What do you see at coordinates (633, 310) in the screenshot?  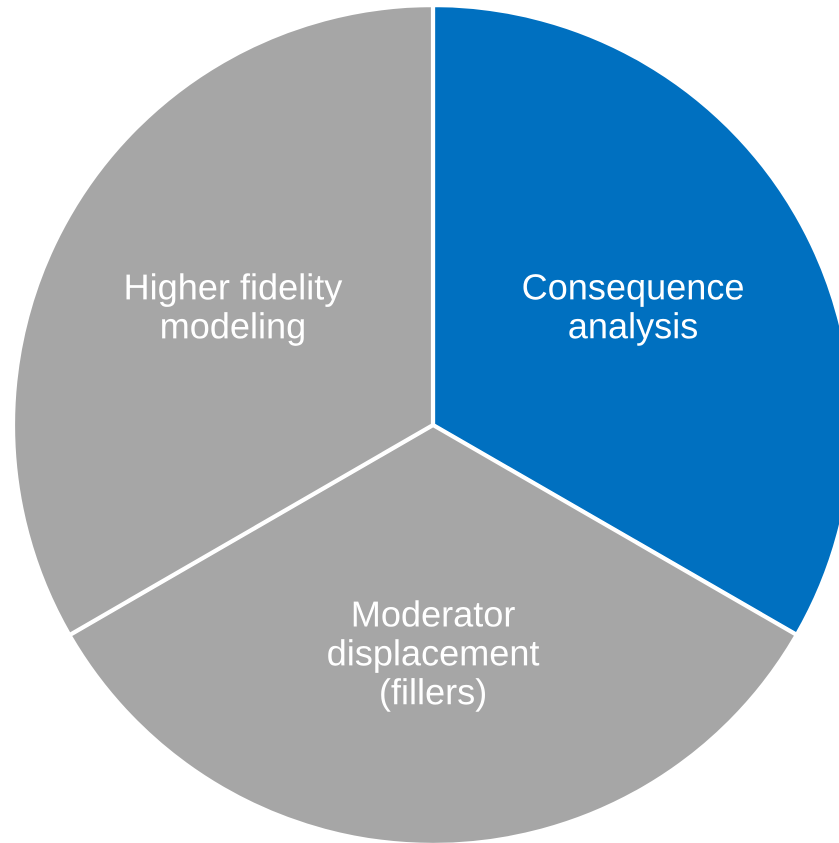 I see `slice-label: Consequence analysis` at bounding box center [633, 310].